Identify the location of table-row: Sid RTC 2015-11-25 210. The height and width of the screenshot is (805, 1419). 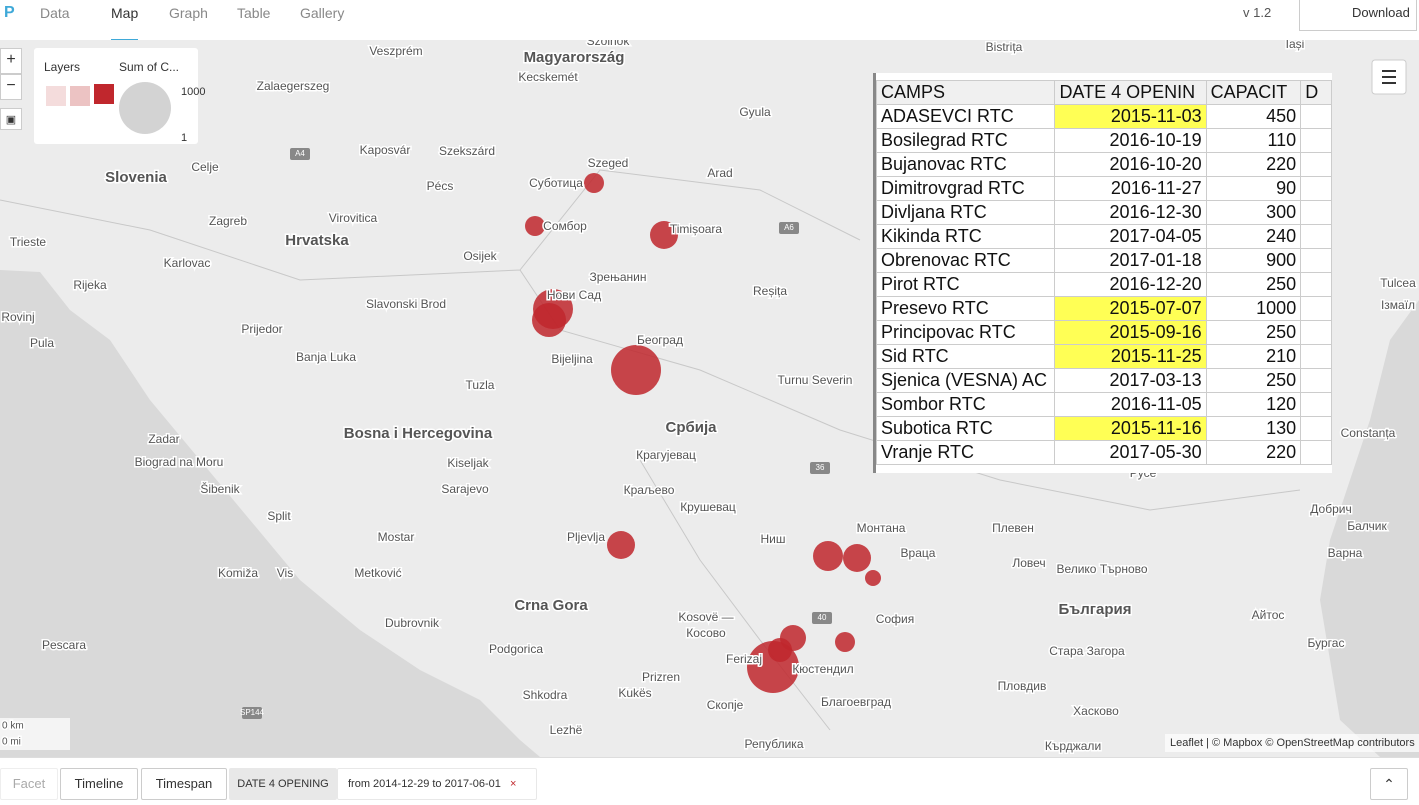
(1104, 356).